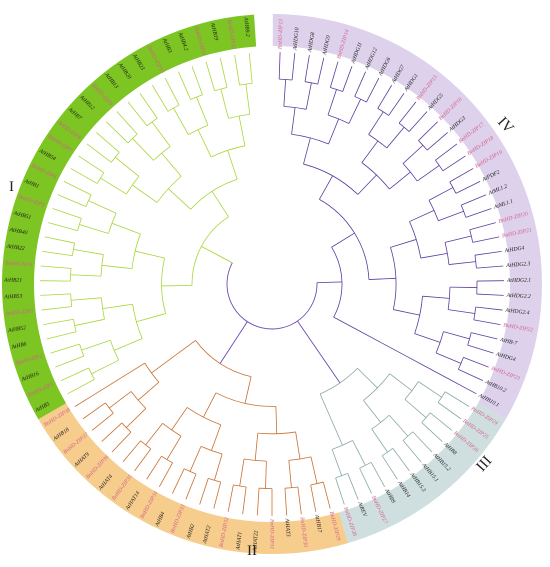 The image size is (550, 567). I want to click on clade-label-ii: II, so click(252, 551).